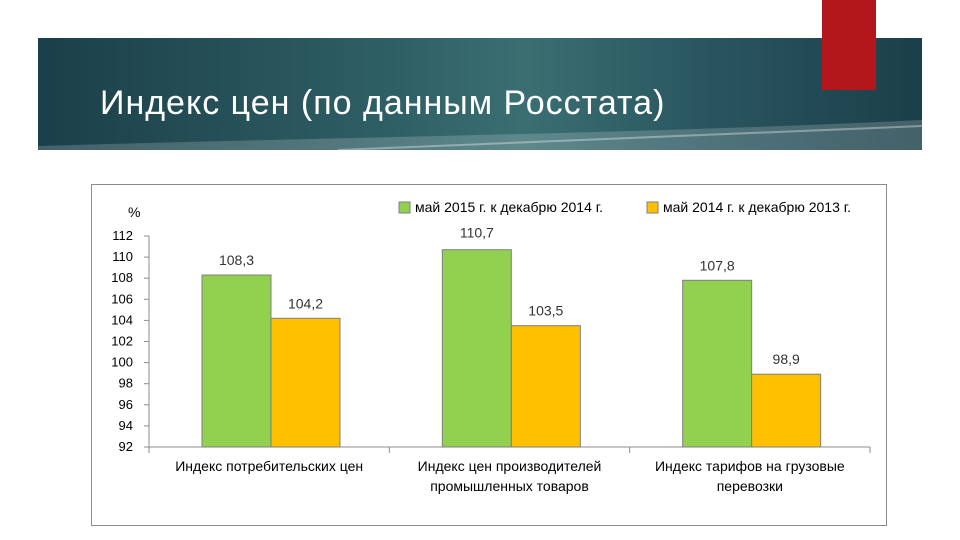  I want to click on y-tick-label: 92, so click(126, 446).